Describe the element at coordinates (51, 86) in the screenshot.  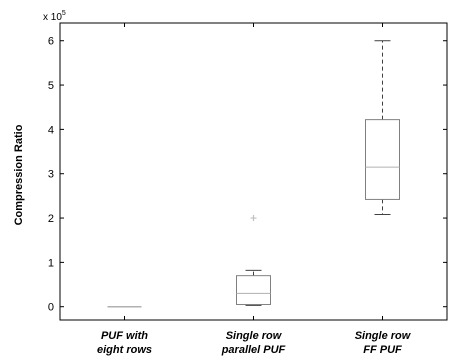
I see `y-tick-label-5: 5` at that location.